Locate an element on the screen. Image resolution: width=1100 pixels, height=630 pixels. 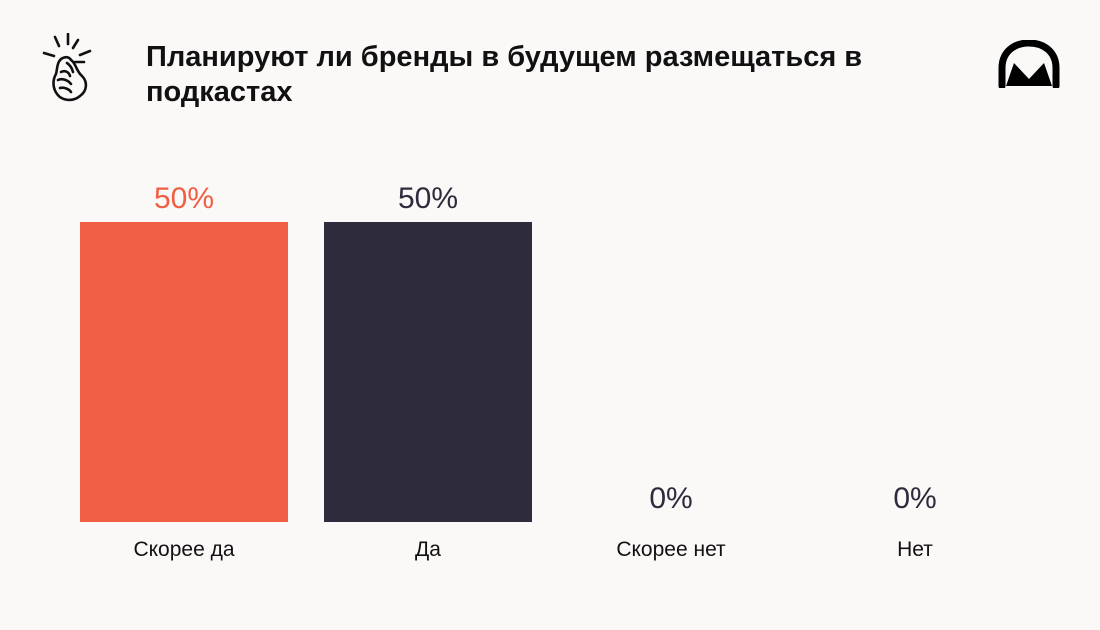
snapping-hand-icon is located at coordinates (67, 67).